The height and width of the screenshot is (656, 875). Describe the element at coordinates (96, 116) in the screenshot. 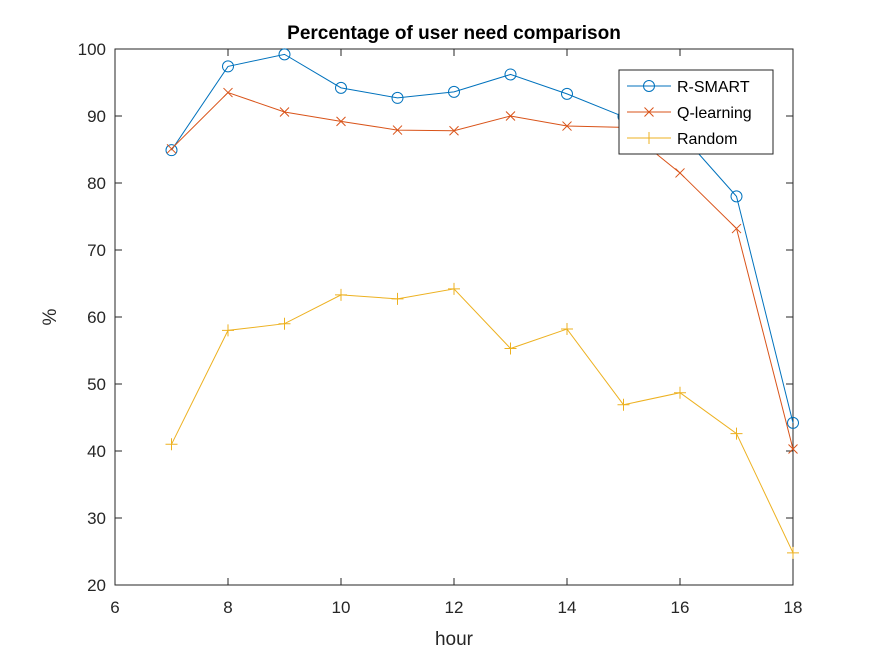

I see `y-tick-label: 90` at that location.